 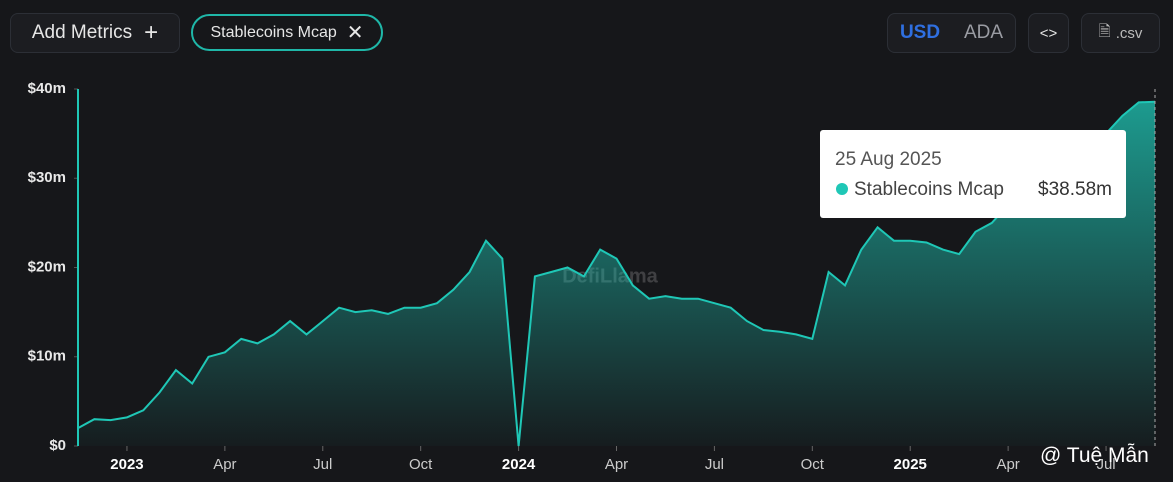 What do you see at coordinates (920, 32) in the screenshot?
I see `currency-usd: USD` at bounding box center [920, 32].